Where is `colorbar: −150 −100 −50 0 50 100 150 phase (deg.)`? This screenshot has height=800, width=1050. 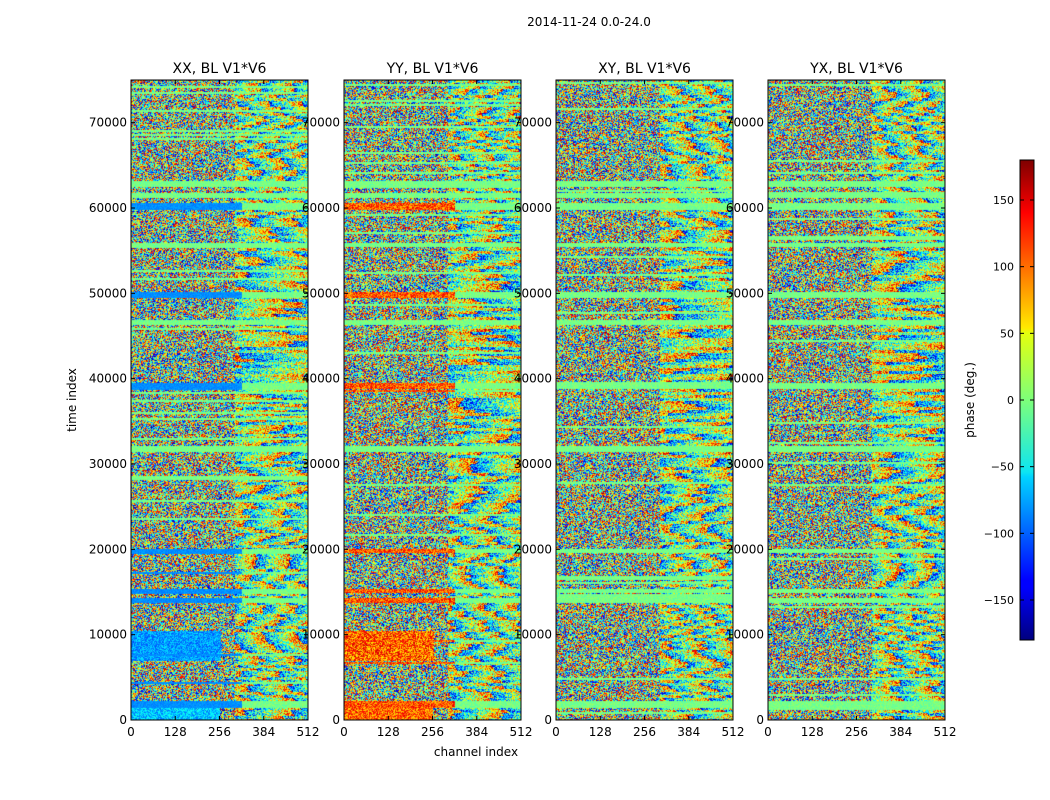
colorbar: −150 −100 −50 0 50 100 150 phase (deg.) is located at coordinates (999, 400).